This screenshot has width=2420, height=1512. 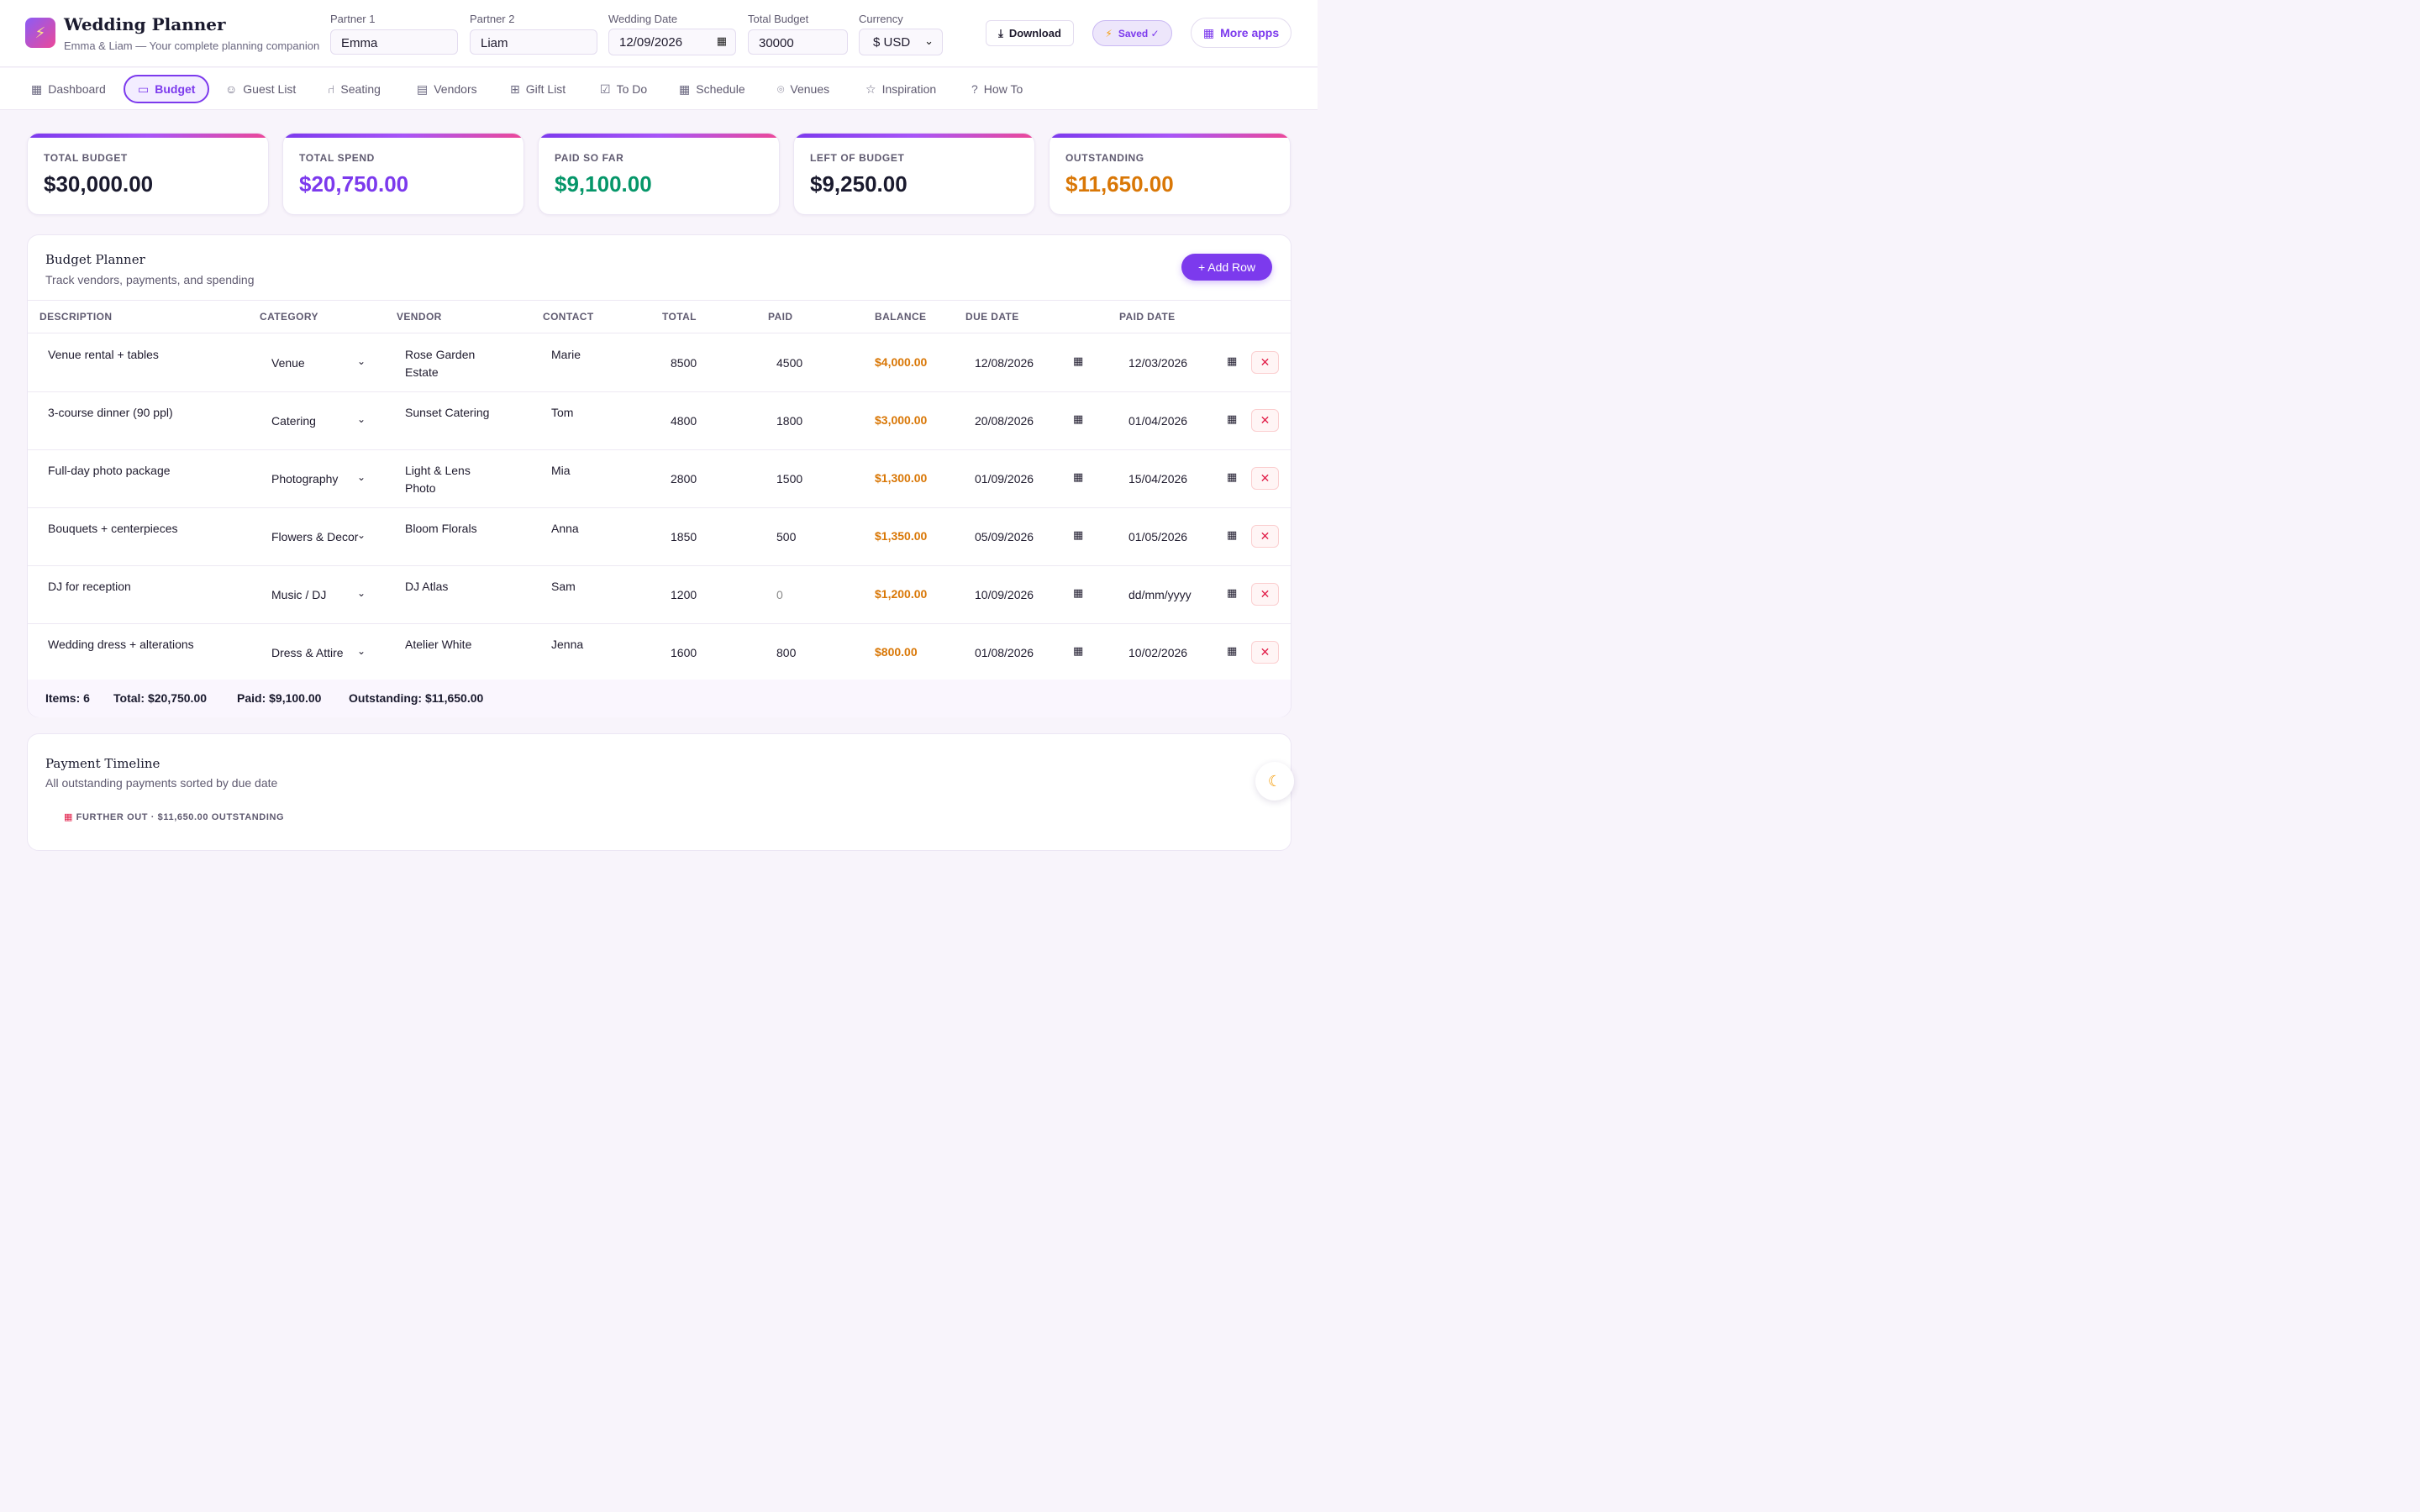 I want to click on tab-schedule: ▦ Schedule, so click(x=712, y=89).